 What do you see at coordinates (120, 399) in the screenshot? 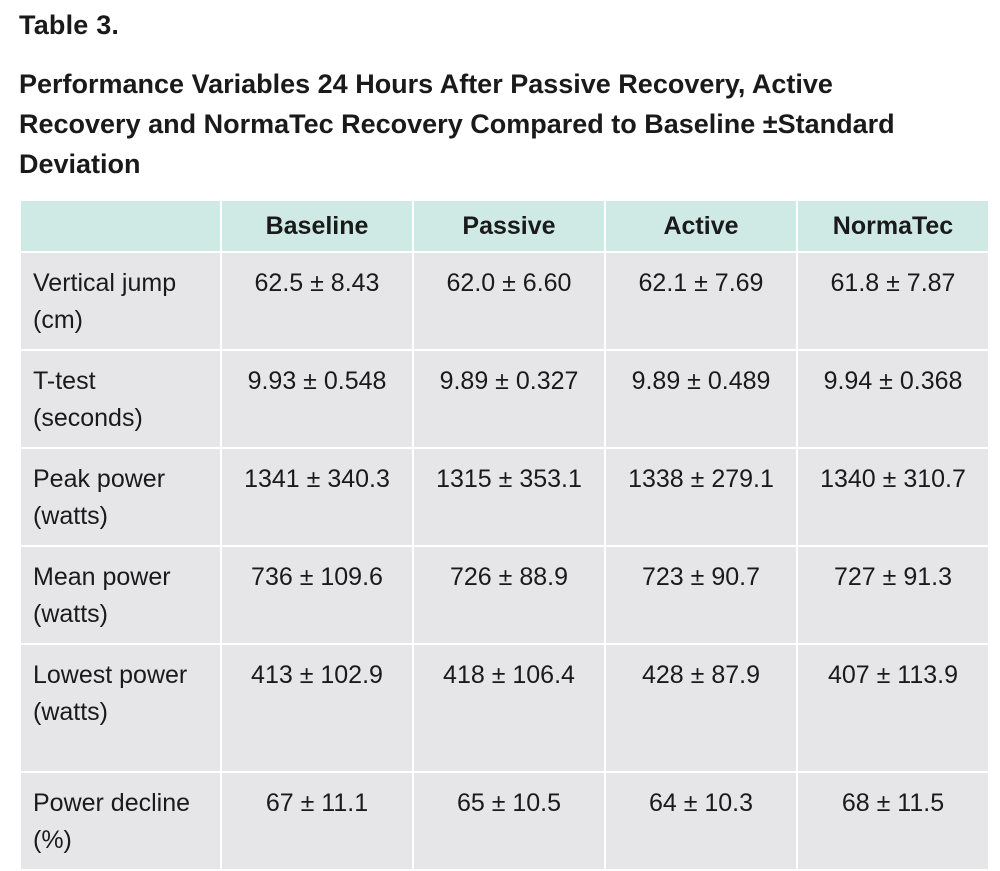
I see `row-label: T-test (seconds)` at bounding box center [120, 399].